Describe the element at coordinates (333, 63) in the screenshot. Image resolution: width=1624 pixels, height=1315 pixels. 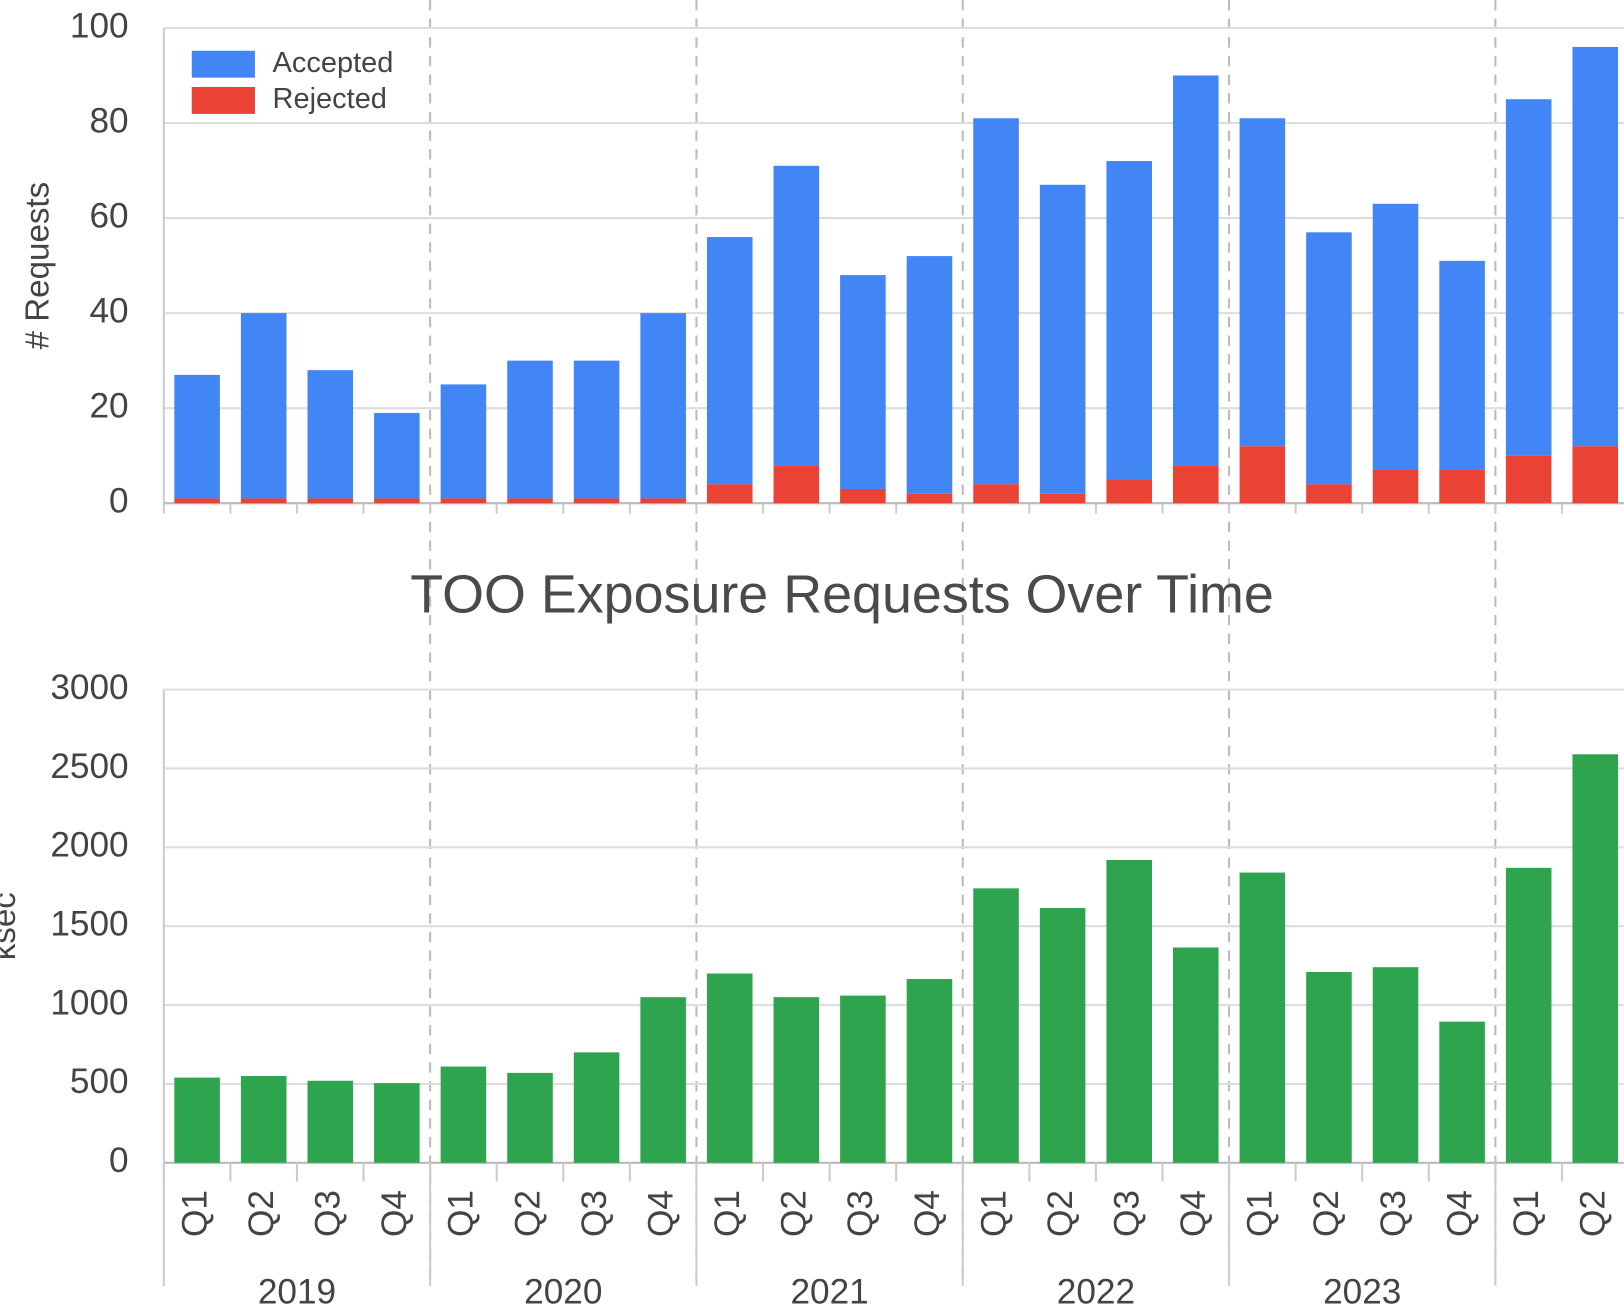
I see `legend-label: Accepted` at that location.